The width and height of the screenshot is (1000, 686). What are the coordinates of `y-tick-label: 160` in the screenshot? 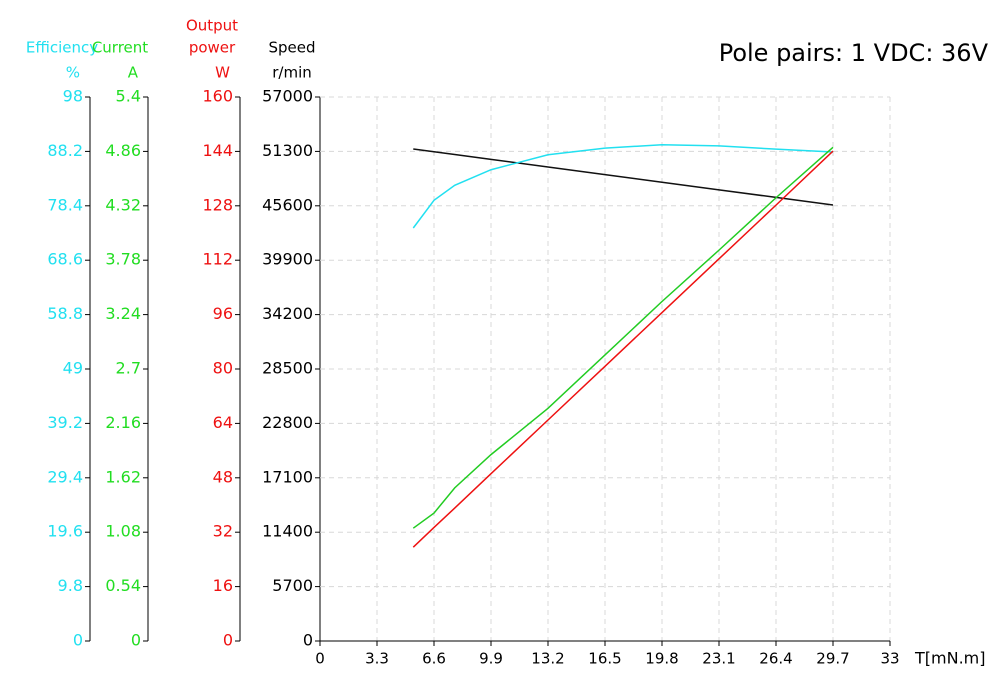 It's located at (217, 96).